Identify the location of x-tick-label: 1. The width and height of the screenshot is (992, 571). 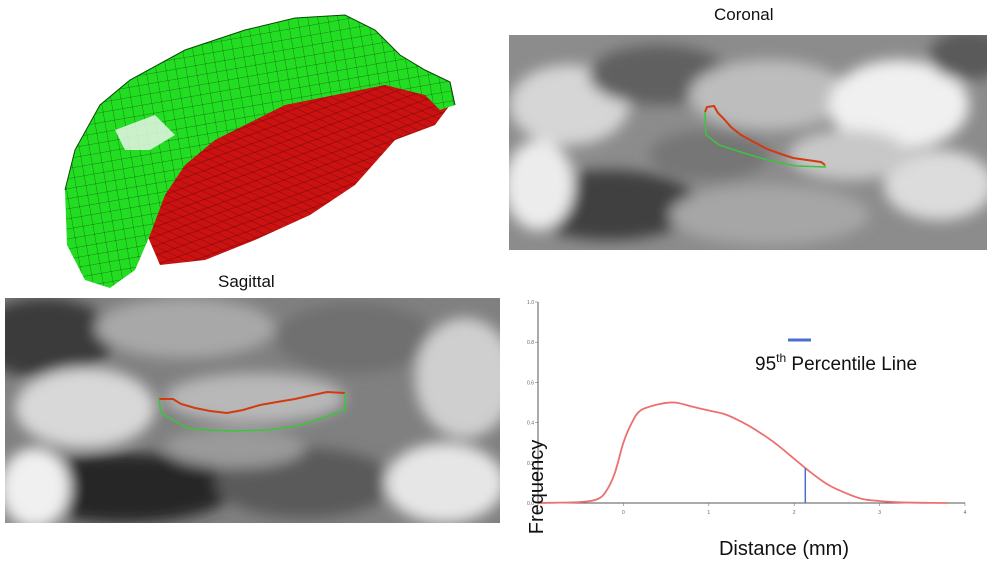
(708, 513).